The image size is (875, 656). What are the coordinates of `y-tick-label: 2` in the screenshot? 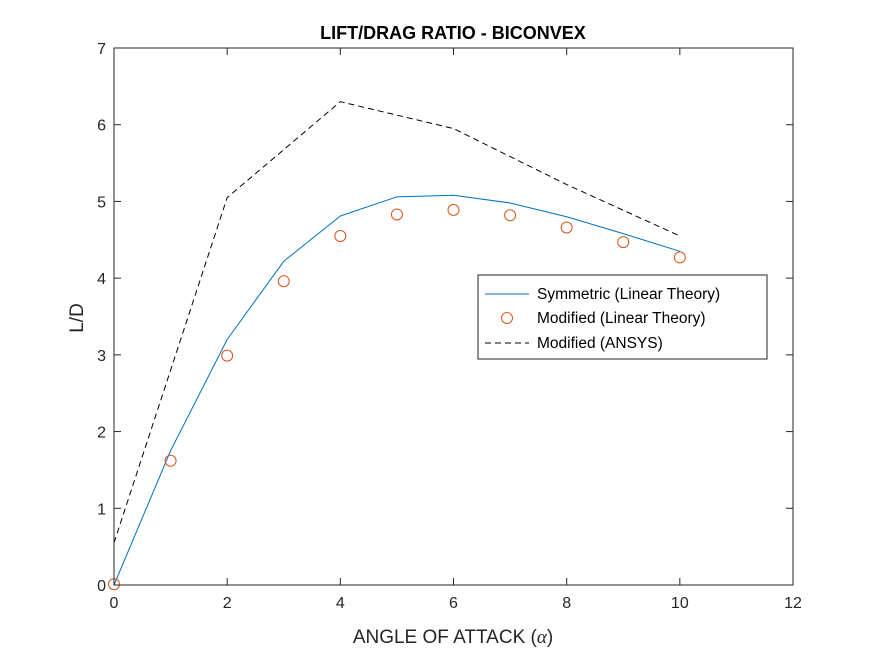 It's located at (101, 433).